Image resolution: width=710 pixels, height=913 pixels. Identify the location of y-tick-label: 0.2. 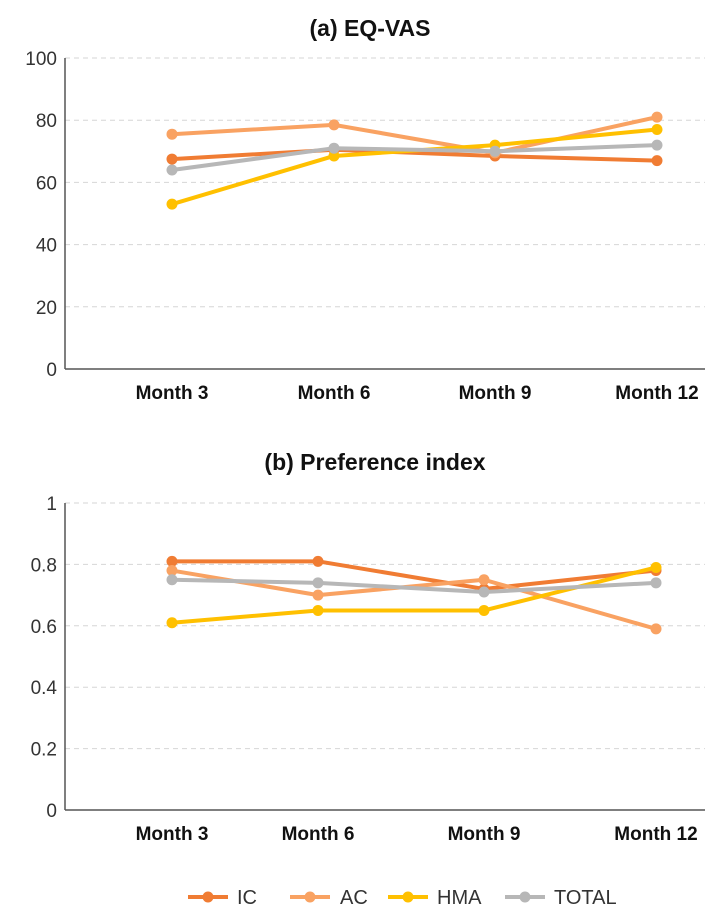
(44, 750).